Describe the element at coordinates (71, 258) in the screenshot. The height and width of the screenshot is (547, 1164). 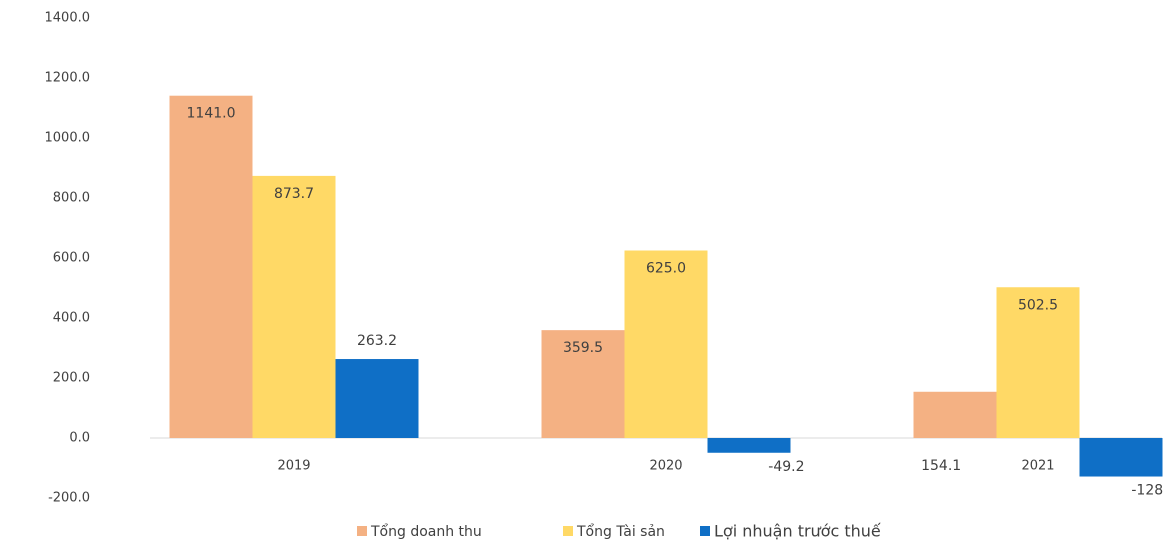
I see `y-tick-label: 600.0` at that location.